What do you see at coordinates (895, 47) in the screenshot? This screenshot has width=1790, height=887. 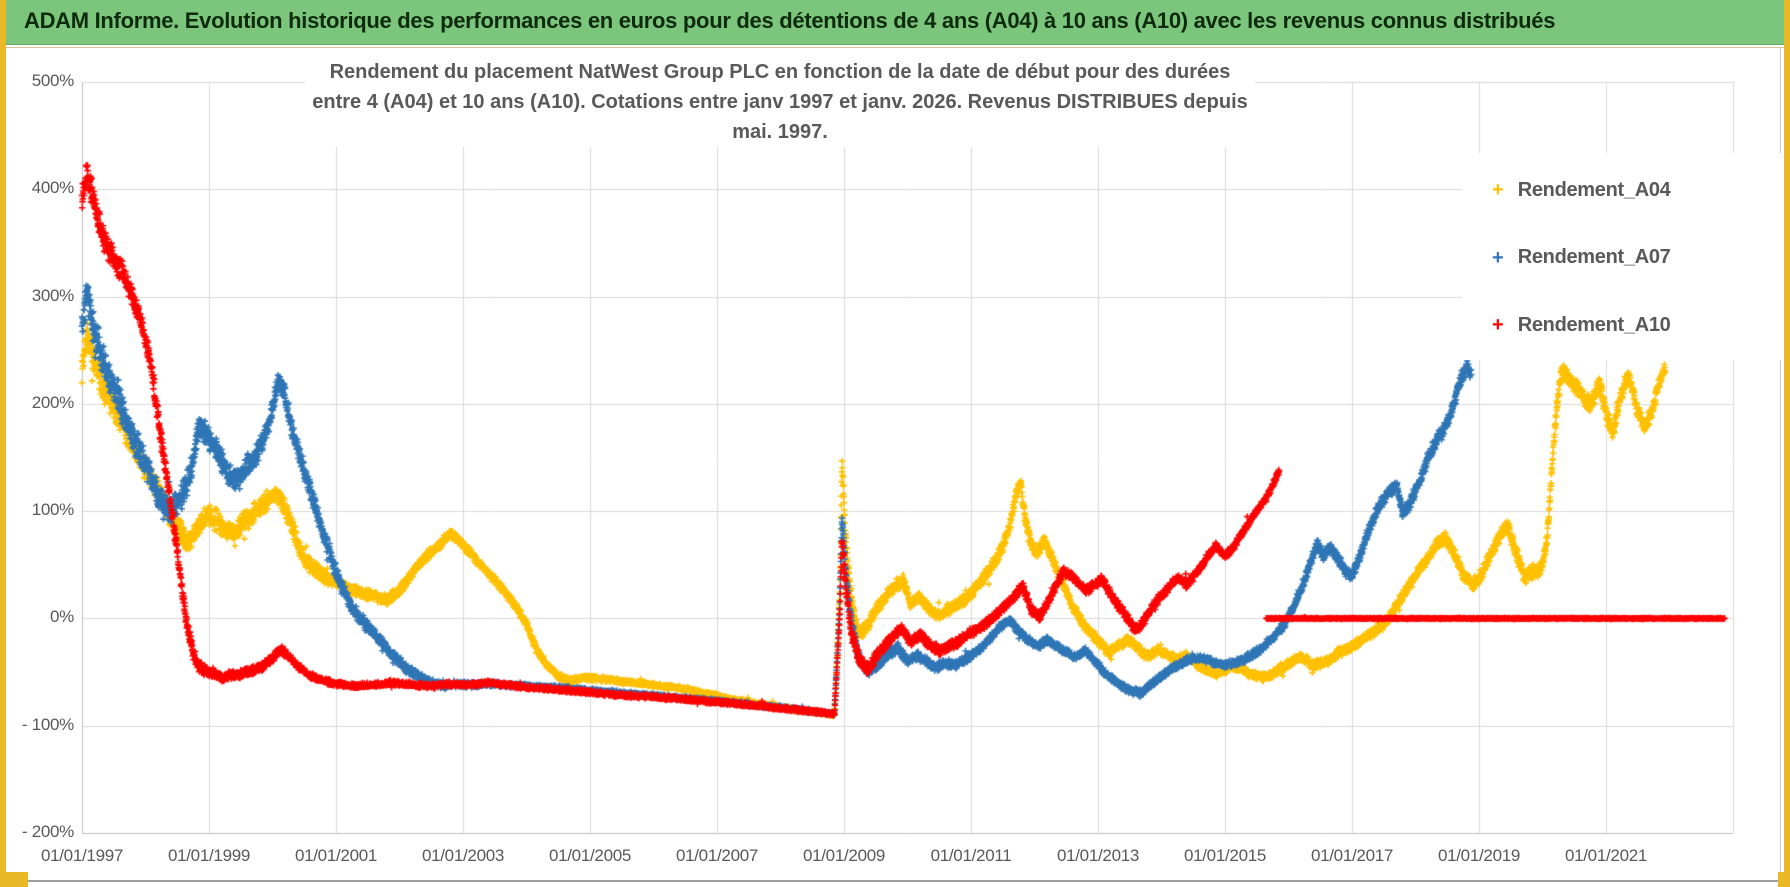 I see `header-divider` at bounding box center [895, 47].